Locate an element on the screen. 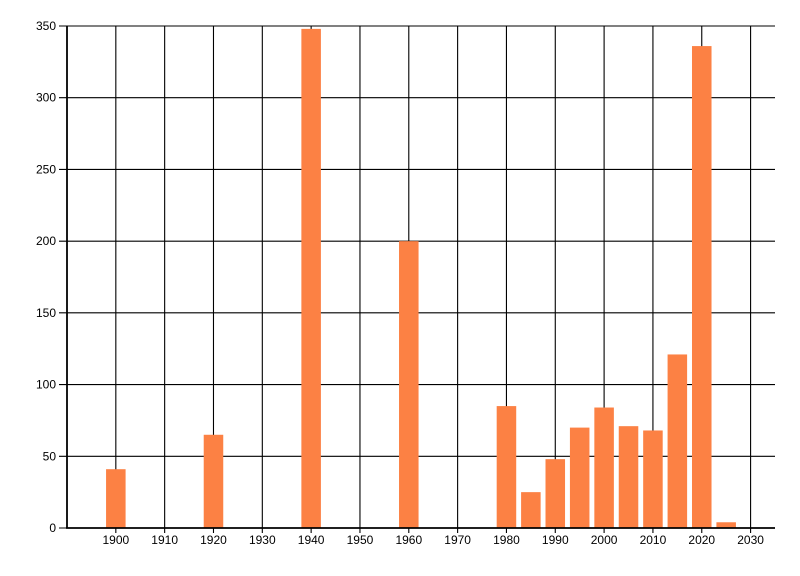  y-tick-label-50: 50 is located at coordinates (50, 456).